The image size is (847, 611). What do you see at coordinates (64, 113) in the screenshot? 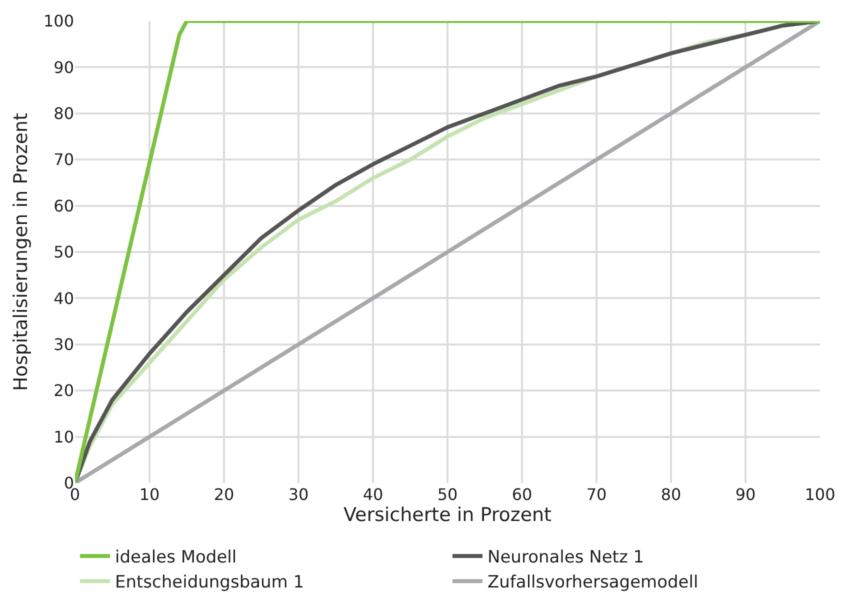
I see `y-tick-label: 80` at bounding box center [64, 113].